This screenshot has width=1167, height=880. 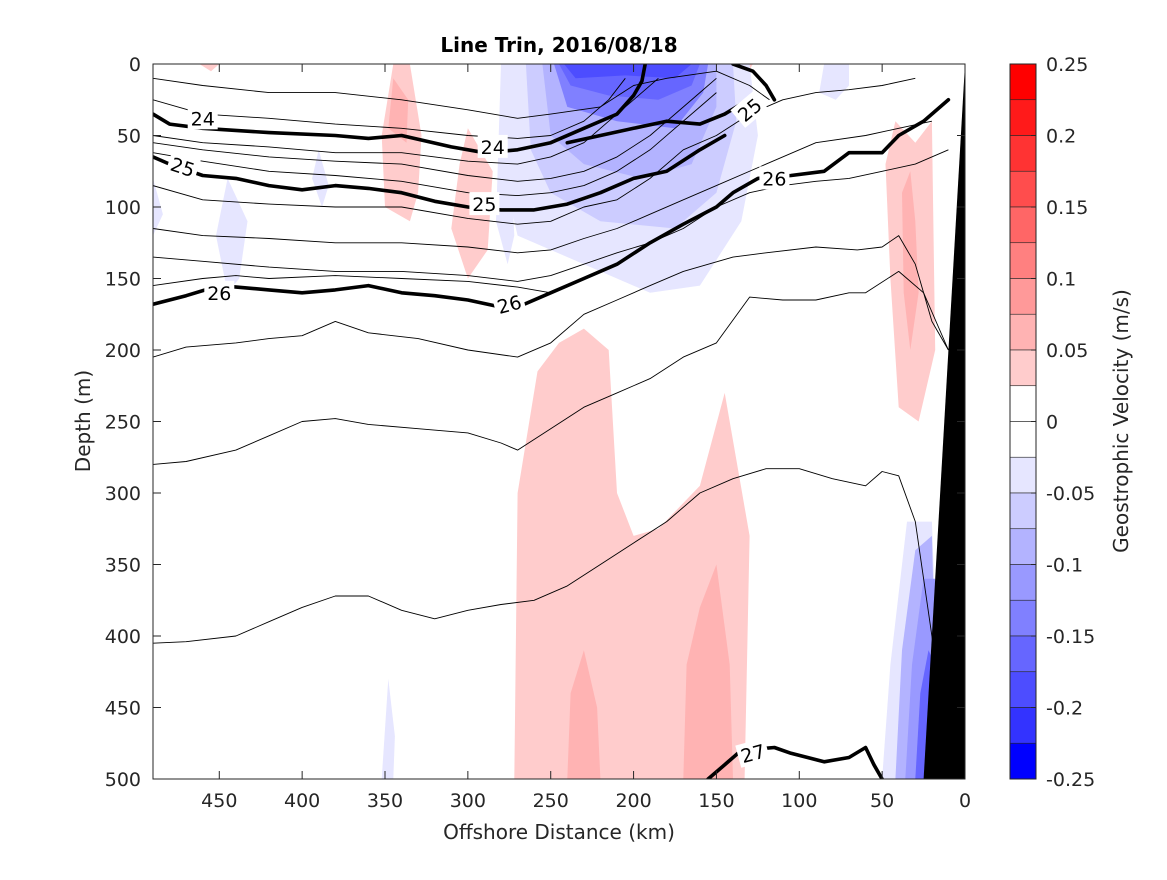 What do you see at coordinates (1070, 494) in the screenshot?
I see `colorbar-tick-label: -0.05` at bounding box center [1070, 494].